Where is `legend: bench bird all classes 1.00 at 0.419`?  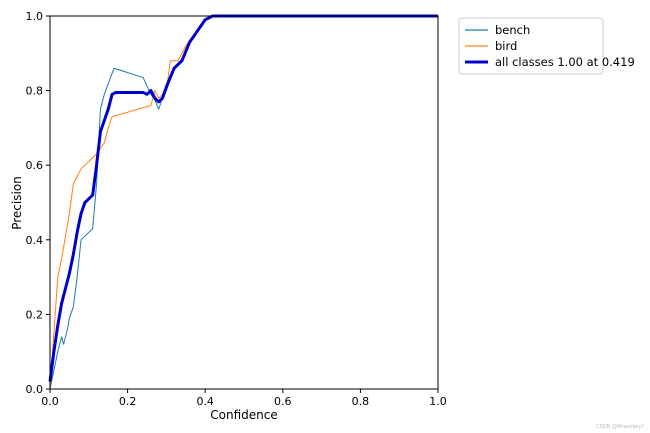 legend: bench bird all classes 1.00 at 0.419 is located at coordinates (546, 46).